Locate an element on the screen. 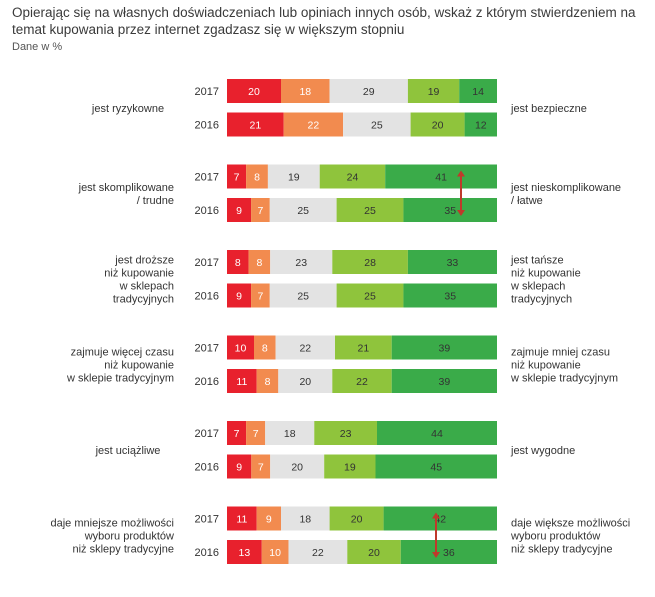  data-label: 33 is located at coordinates (453, 263).